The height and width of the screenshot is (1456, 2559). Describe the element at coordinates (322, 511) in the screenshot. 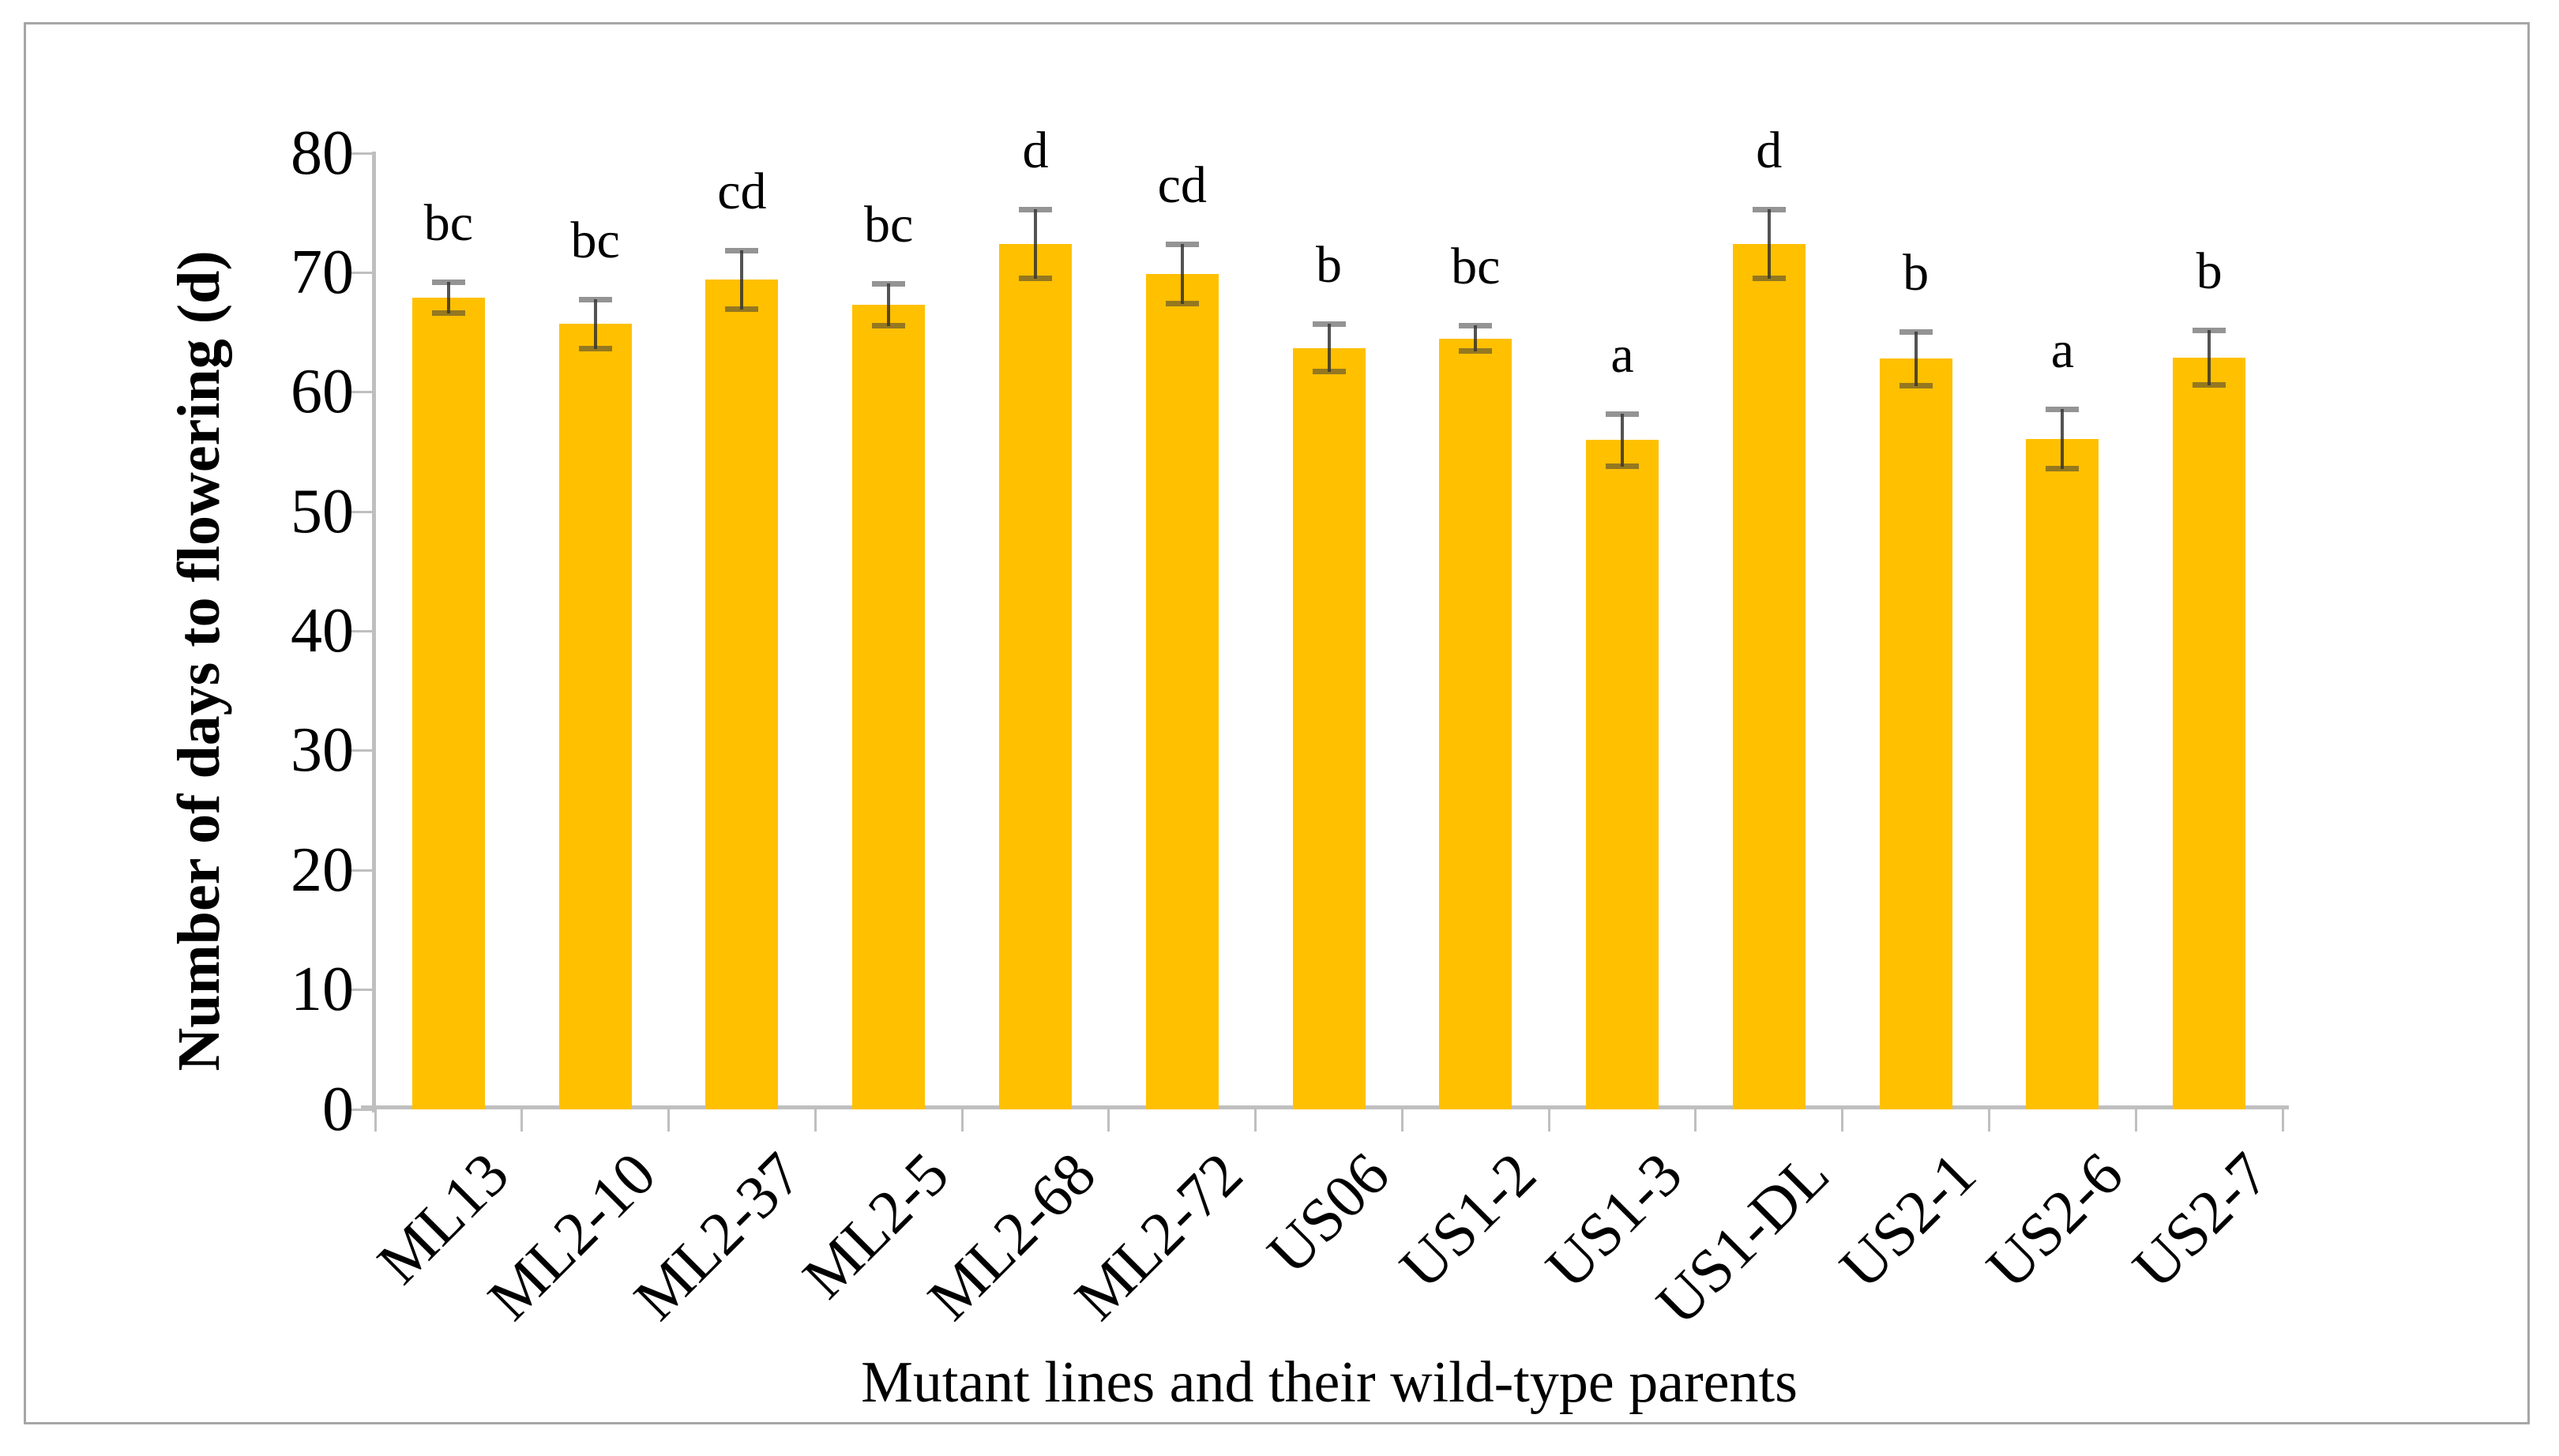

I see `y-tick-label: 50` at that location.